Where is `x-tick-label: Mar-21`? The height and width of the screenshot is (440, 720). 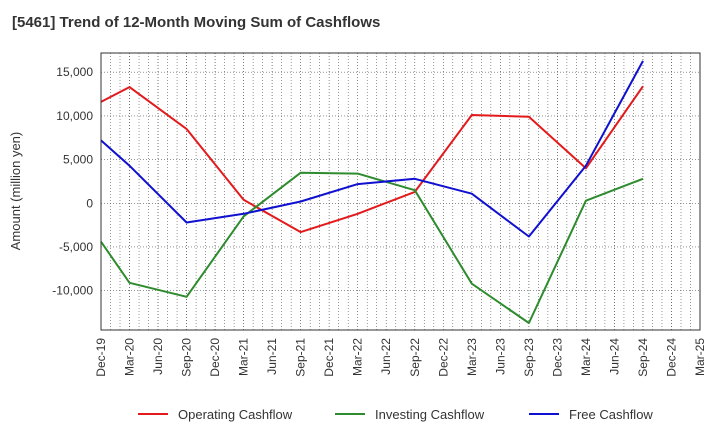
x-tick-label: Mar-21 is located at coordinates (244, 357).